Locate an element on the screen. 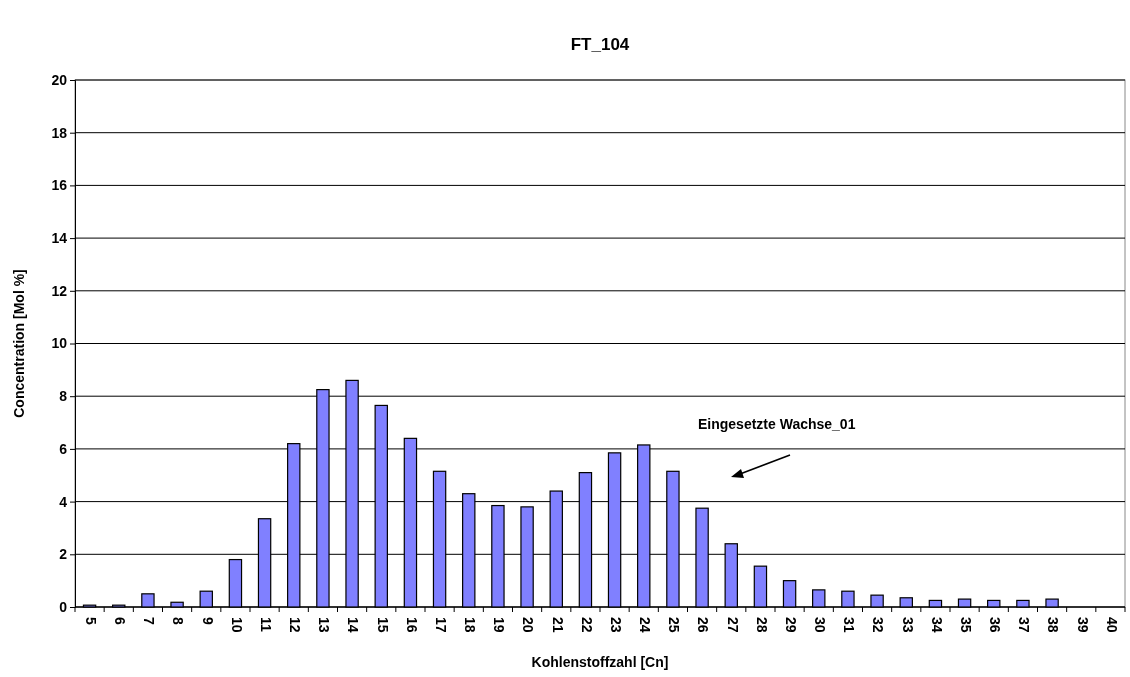 This screenshot has height=677, width=1130. x-tick-label: 27 is located at coordinates (732, 625).